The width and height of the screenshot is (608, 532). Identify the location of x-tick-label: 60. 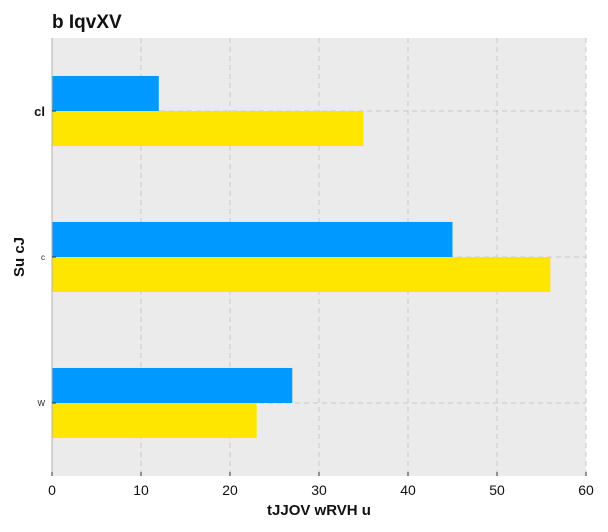
(586, 490).